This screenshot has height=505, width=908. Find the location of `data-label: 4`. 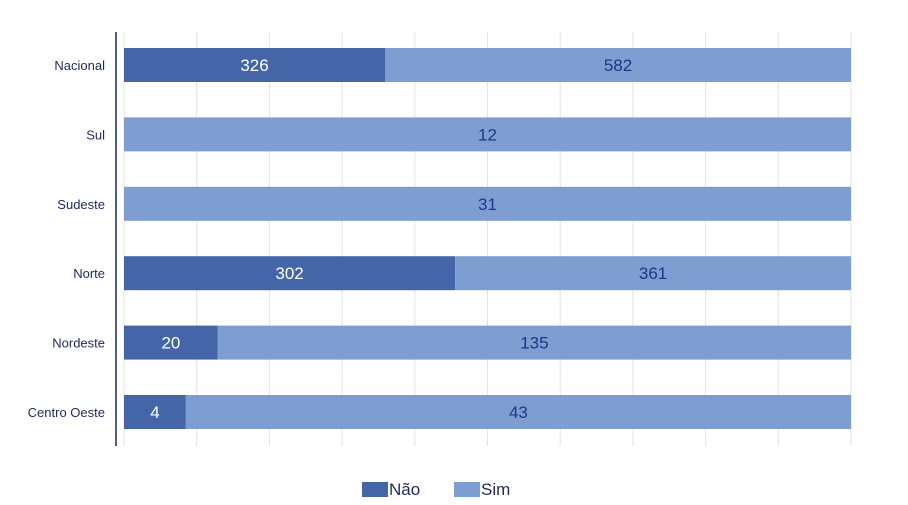

data-label: 4 is located at coordinates (154, 412).